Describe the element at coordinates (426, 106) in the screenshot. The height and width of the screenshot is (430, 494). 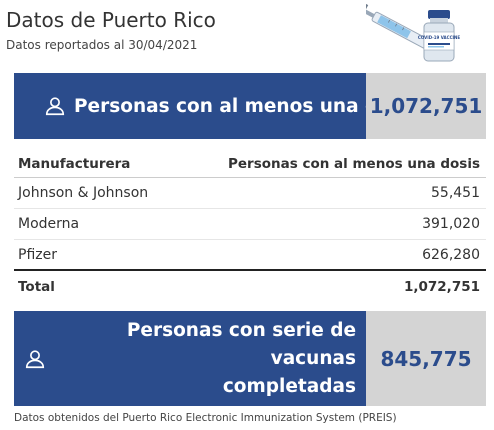
I see `first-dose-value: 1,072,751` at that location.